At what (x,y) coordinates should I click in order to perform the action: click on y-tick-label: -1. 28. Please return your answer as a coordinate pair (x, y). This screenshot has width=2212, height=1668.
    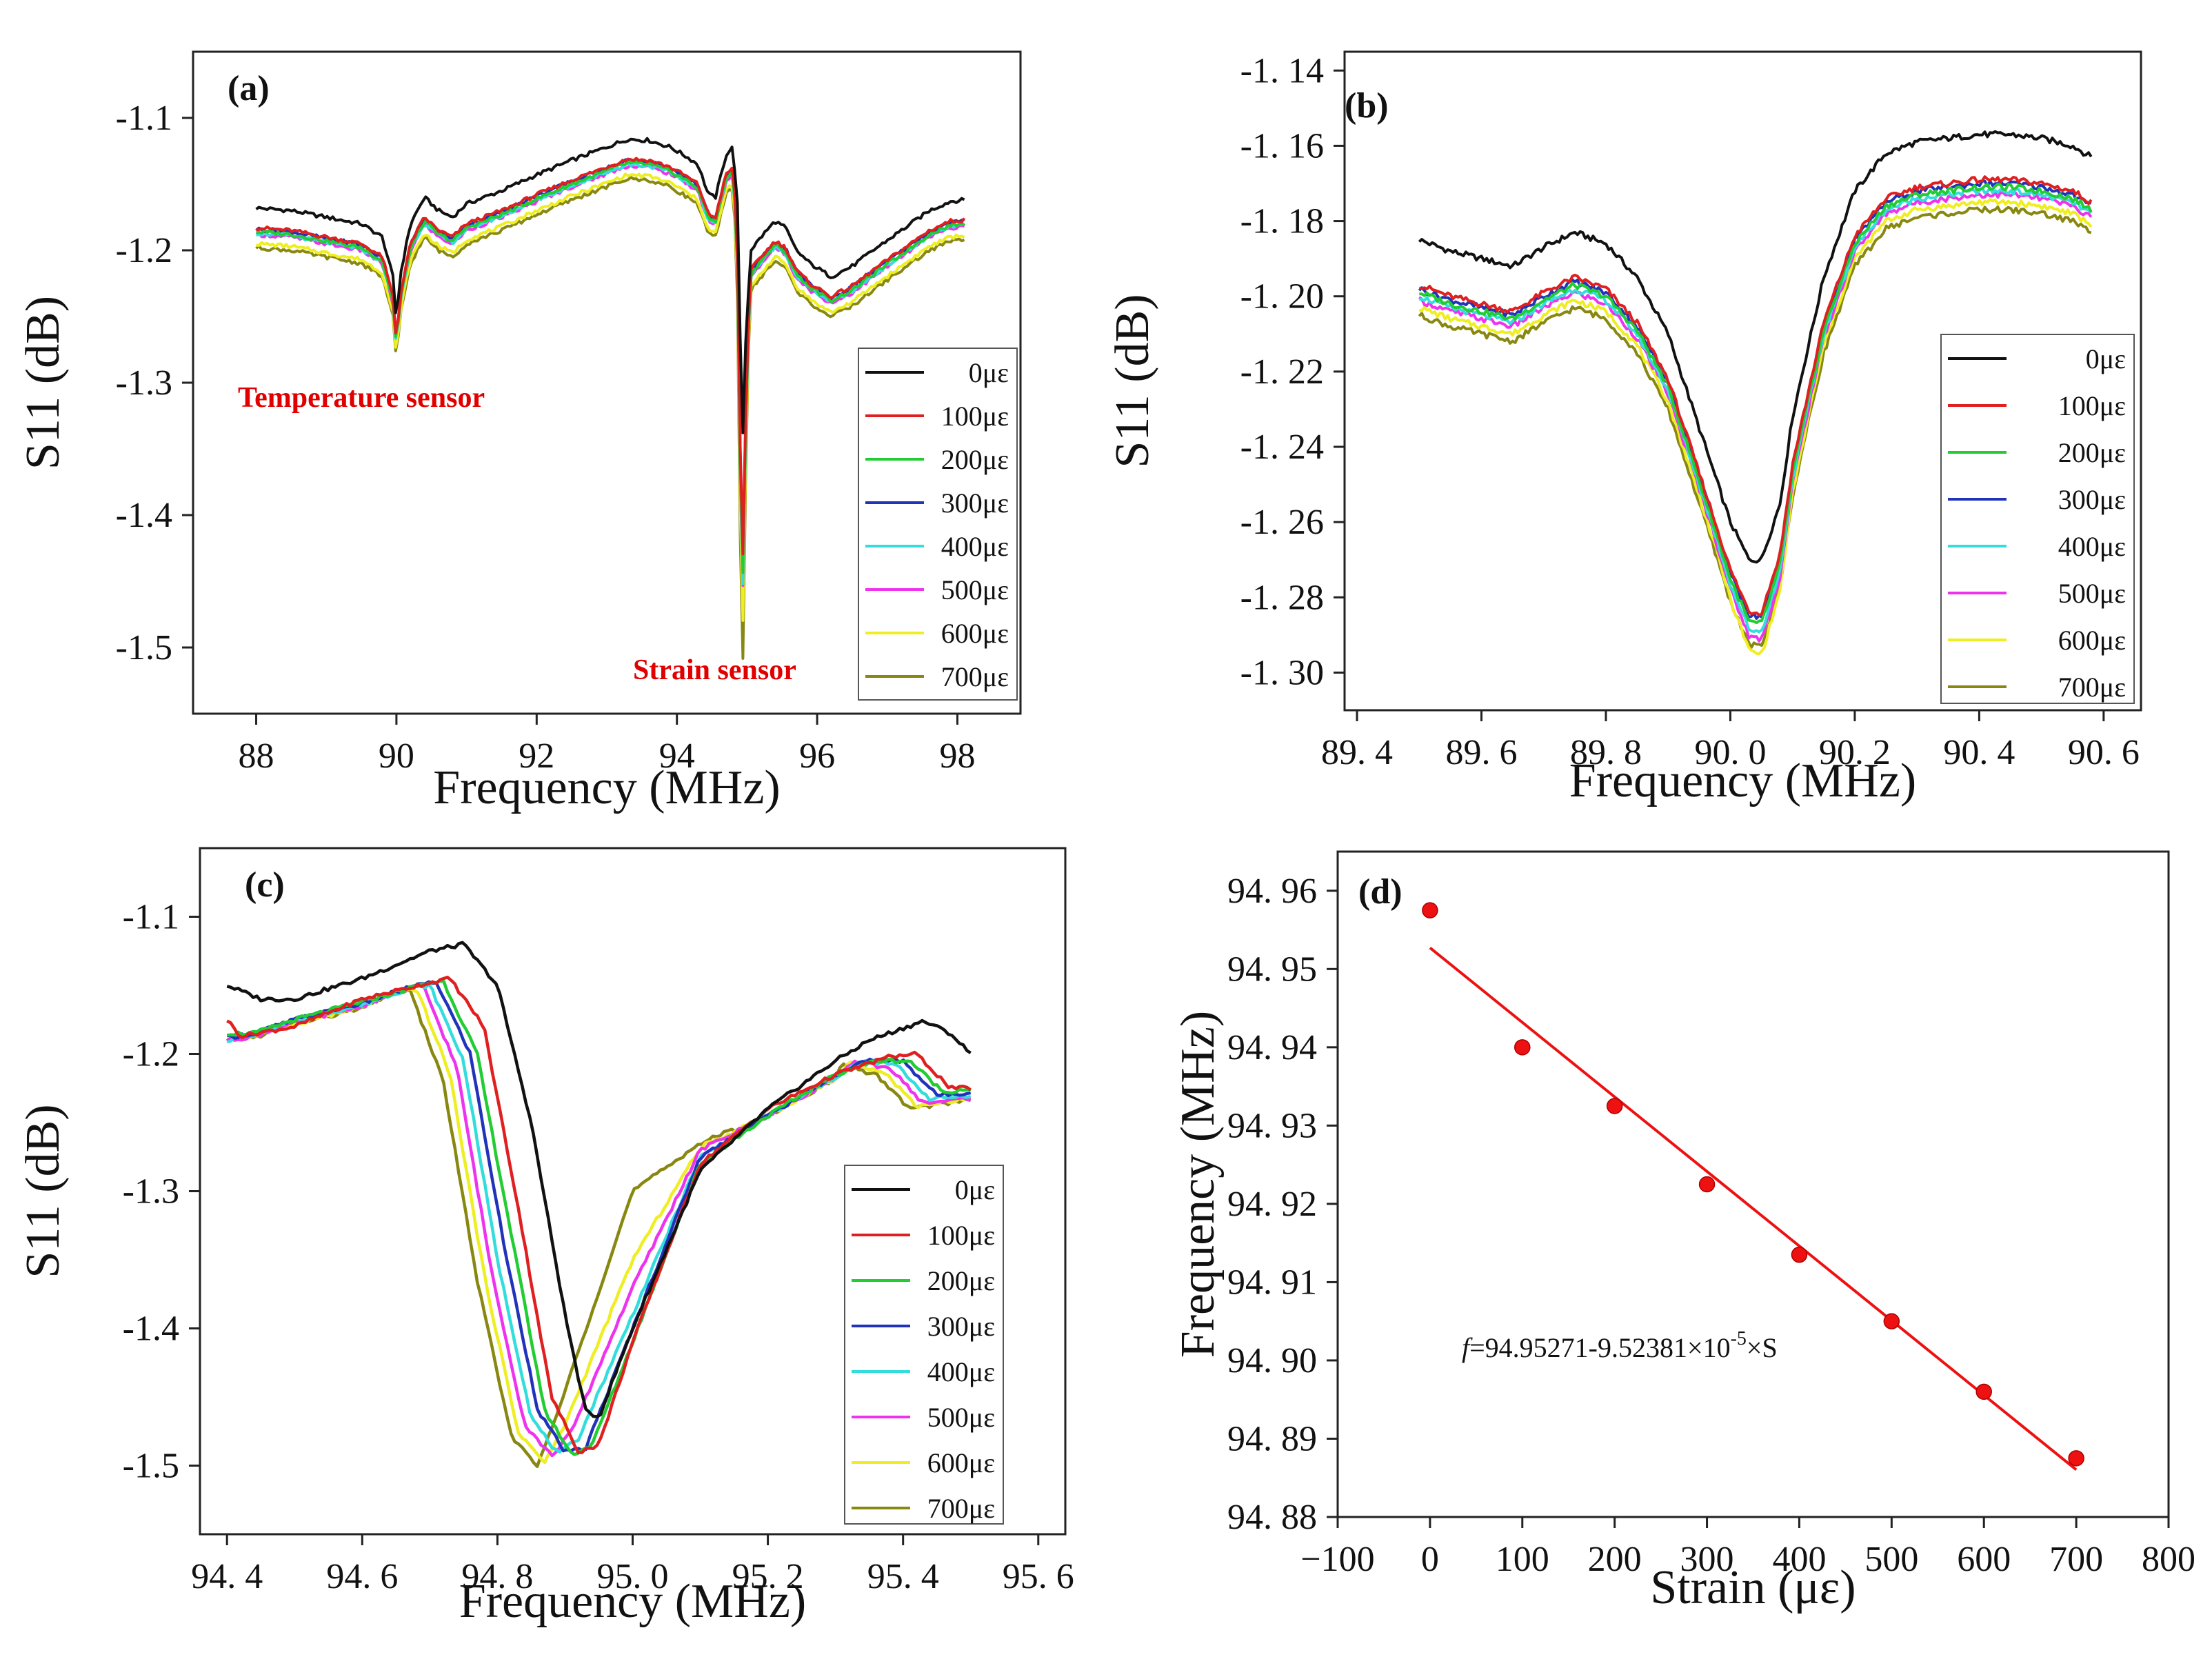
    Looking at the image, I should click on (1282, 598).